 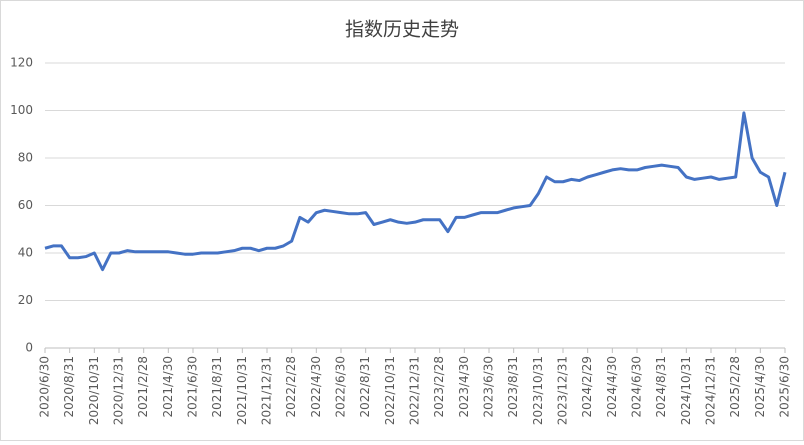 I want to click on x-tick-label: 2022/2/28, so click(x=291, y=387).